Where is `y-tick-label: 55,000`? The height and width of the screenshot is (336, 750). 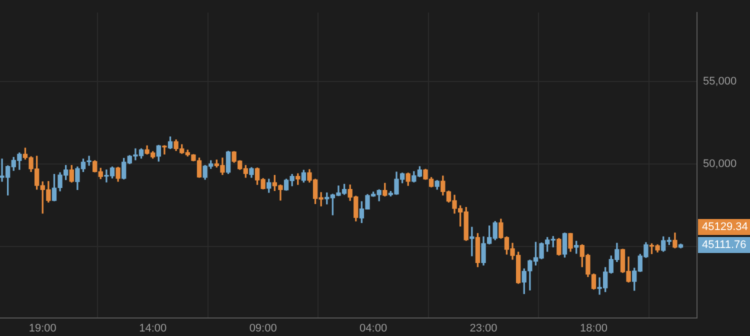
y-tick-label: 55,000 is located at coordinates (720, 81).